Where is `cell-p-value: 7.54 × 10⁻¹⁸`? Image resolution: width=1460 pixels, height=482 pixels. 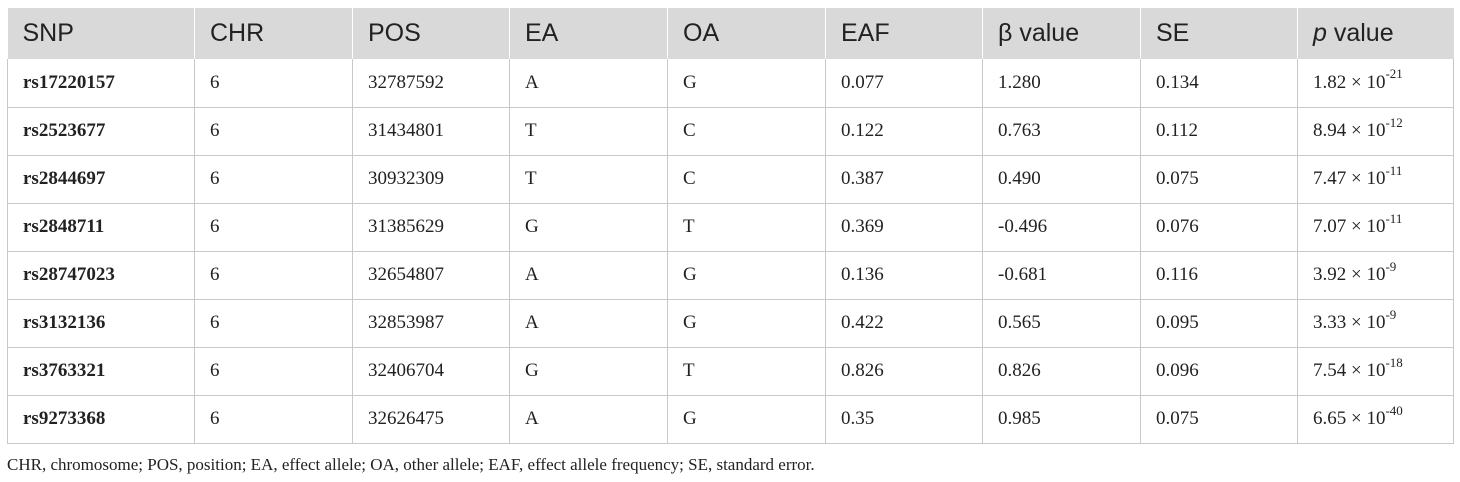 cell-p-value: 7.54 × 10⁻¹⁸ is located at coordinates (1375, 371).